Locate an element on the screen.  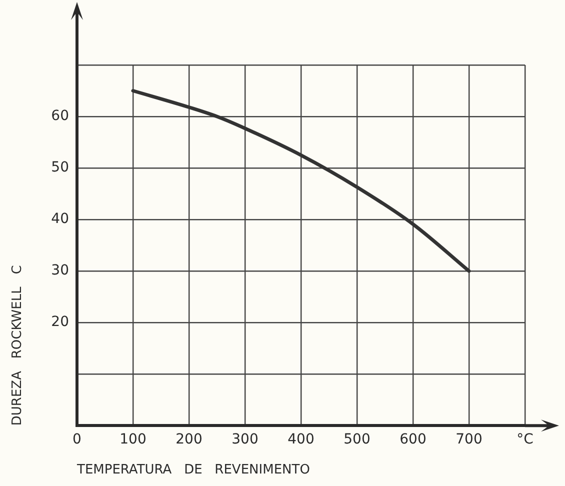
x-tick-label: °C is located at coordinates (525, 440).